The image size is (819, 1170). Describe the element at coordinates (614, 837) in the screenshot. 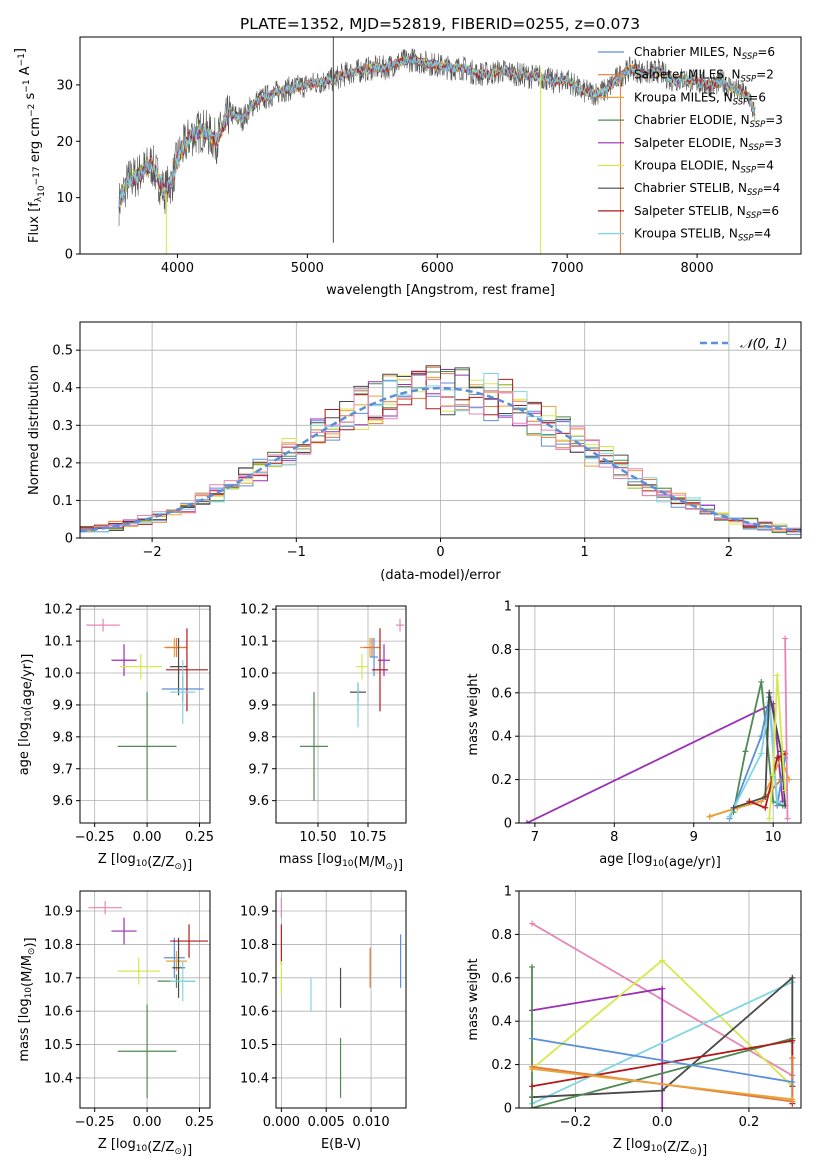

I see `x-tick-label: 8` at that location.